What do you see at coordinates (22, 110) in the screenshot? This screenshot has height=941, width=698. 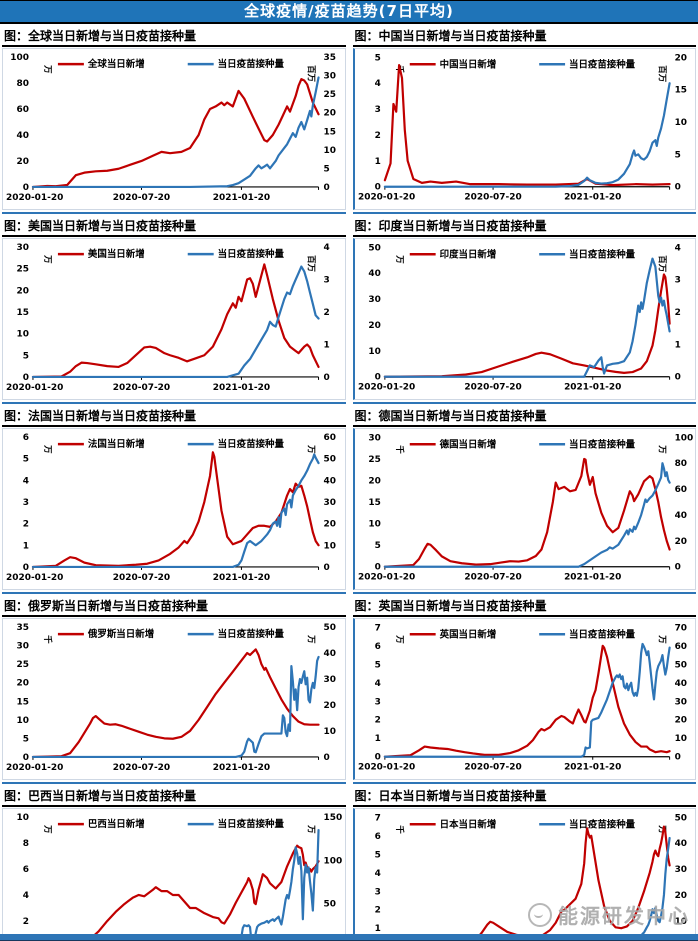 I see `left-axis-tick-label: 60` at bounding box center [22, 110].